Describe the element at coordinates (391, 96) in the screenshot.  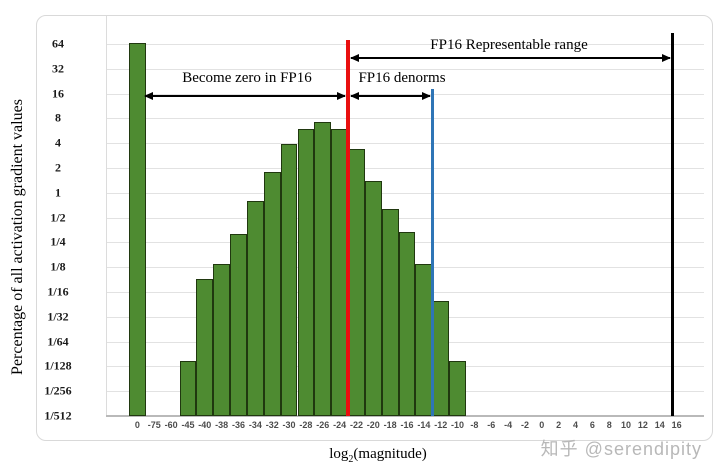
I see `arrow-fp16-denorms` at that location.